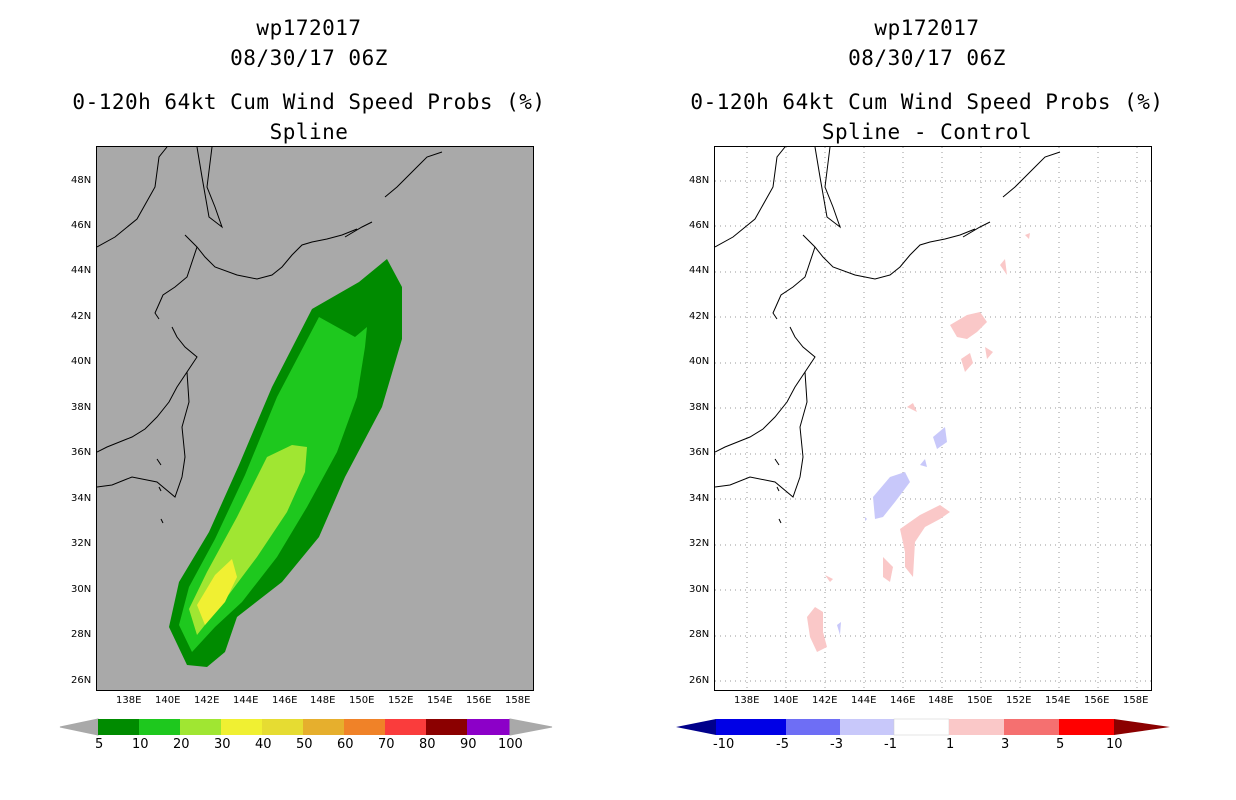  Describe the element at coordinates (386, 744) in the screenshot. I see `colorbar-label: 70` at that location.